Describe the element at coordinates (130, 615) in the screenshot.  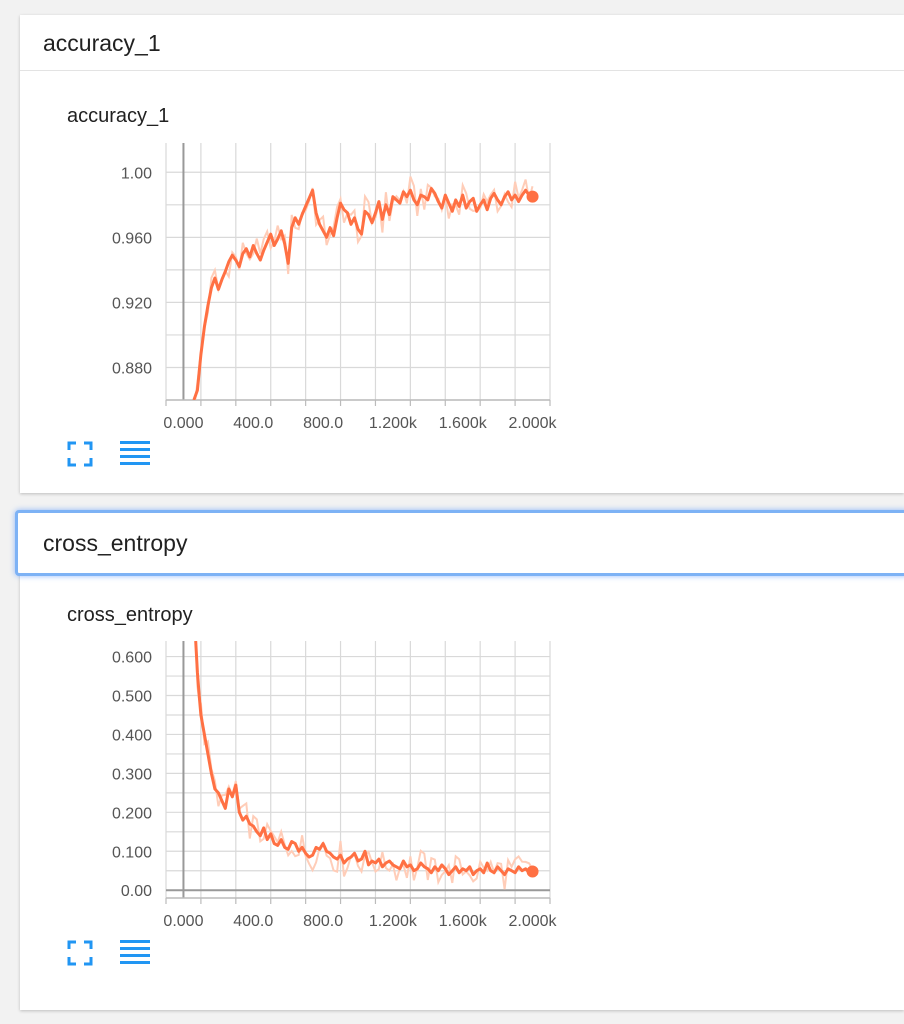
I see `cross-entropy-chart-title: cross_entropy` at that location.